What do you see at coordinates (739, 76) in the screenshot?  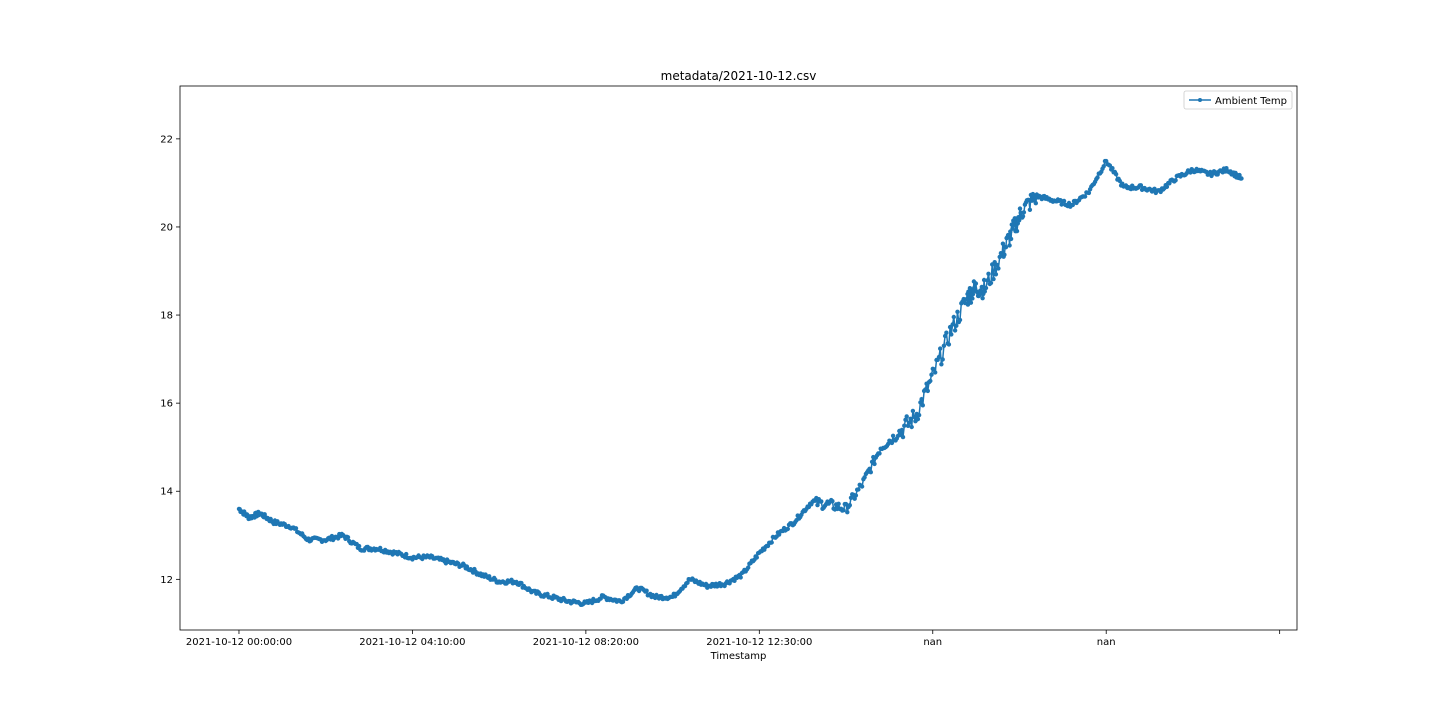 I see `chart-title: metadata/2021-10-12.csv` at bounding box center [739, 76].